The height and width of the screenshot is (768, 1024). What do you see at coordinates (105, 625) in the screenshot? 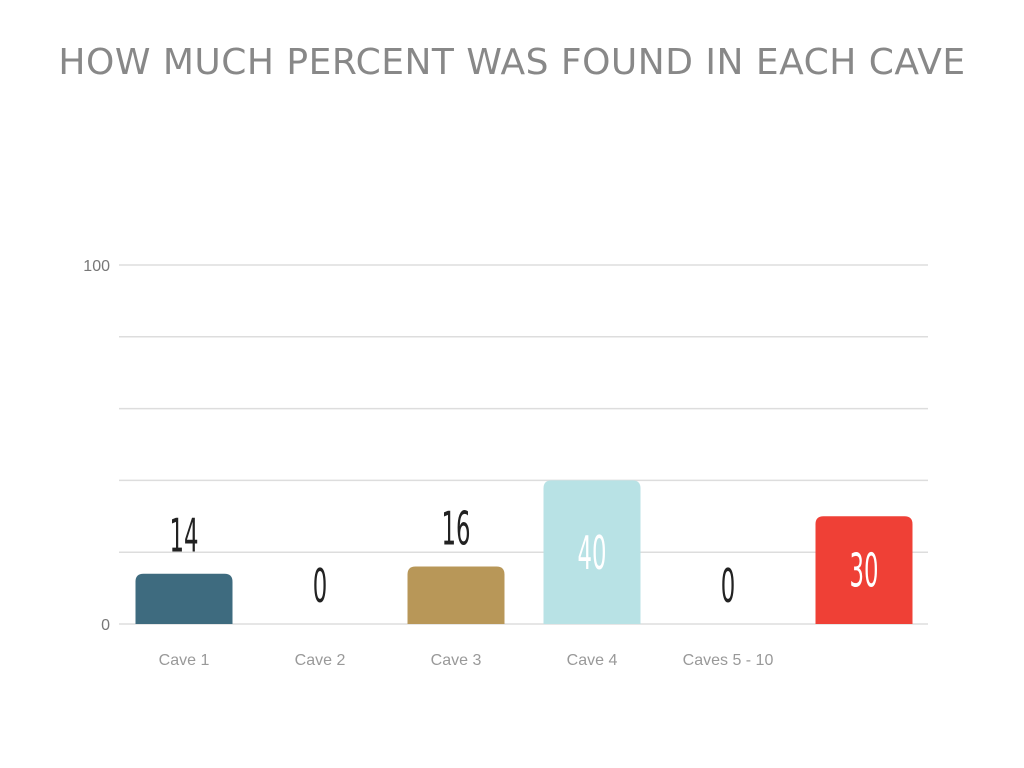
I see `y-tick-label: 0` at bounding box center [105, 625].